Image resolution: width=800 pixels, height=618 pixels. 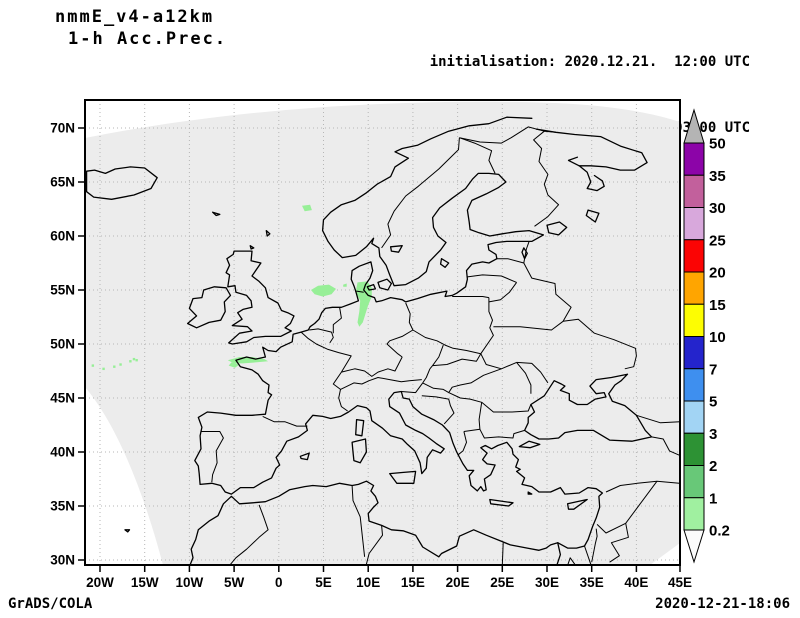 What do you see at coordinates (100, 582) in the screenshot?
I see `svg-text: 20W` at bounding box center [100, 582].